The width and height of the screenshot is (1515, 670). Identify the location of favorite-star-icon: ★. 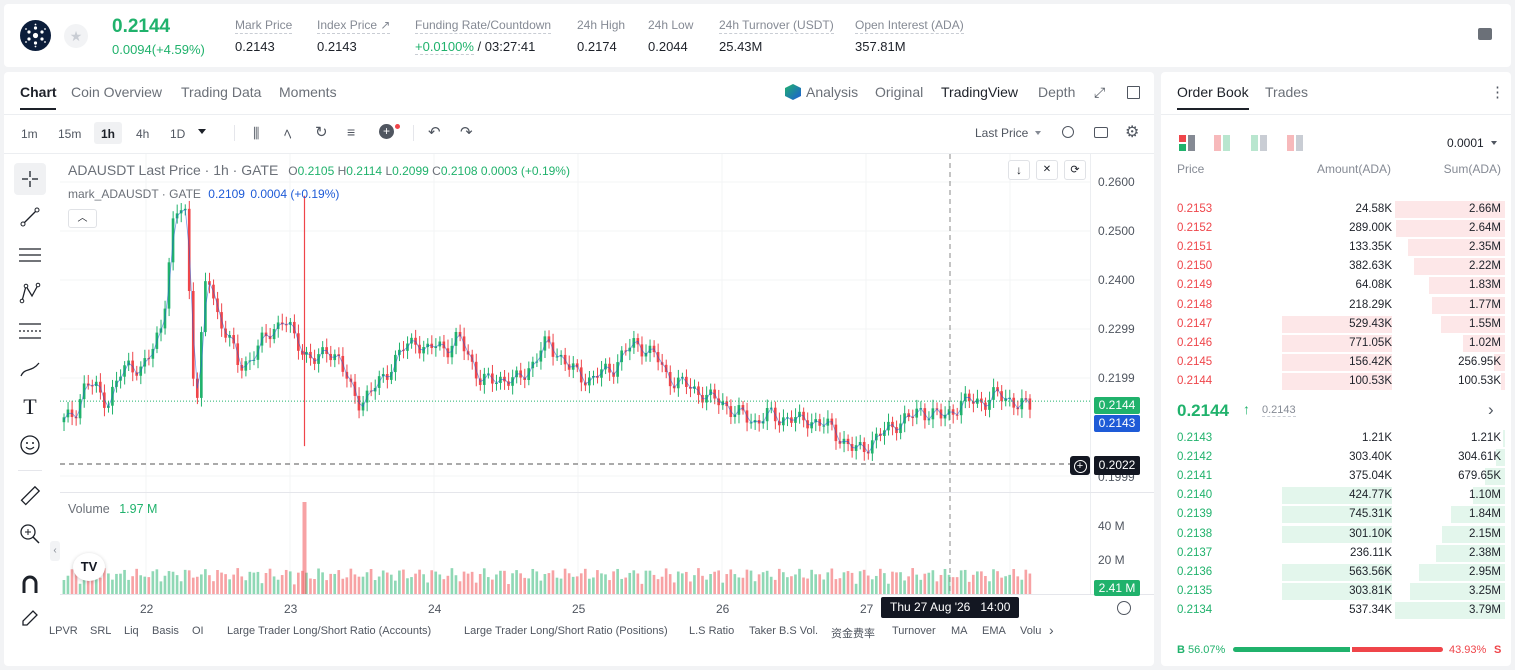
(76, 36).